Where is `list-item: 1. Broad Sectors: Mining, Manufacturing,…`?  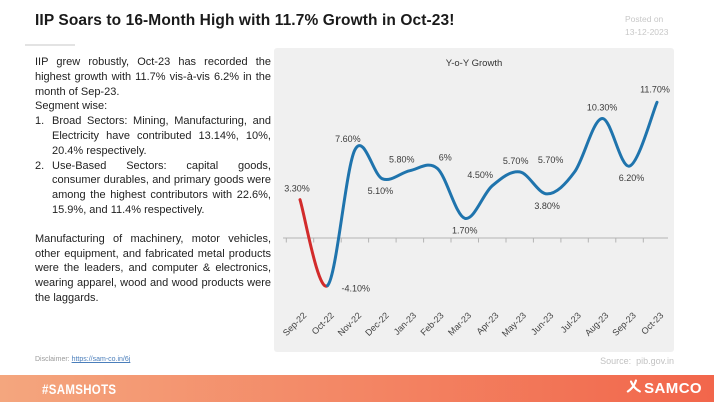 list-item: 1. Broad Sectors: Mining, Manufacturing,… is located at coordinates (153, 136).